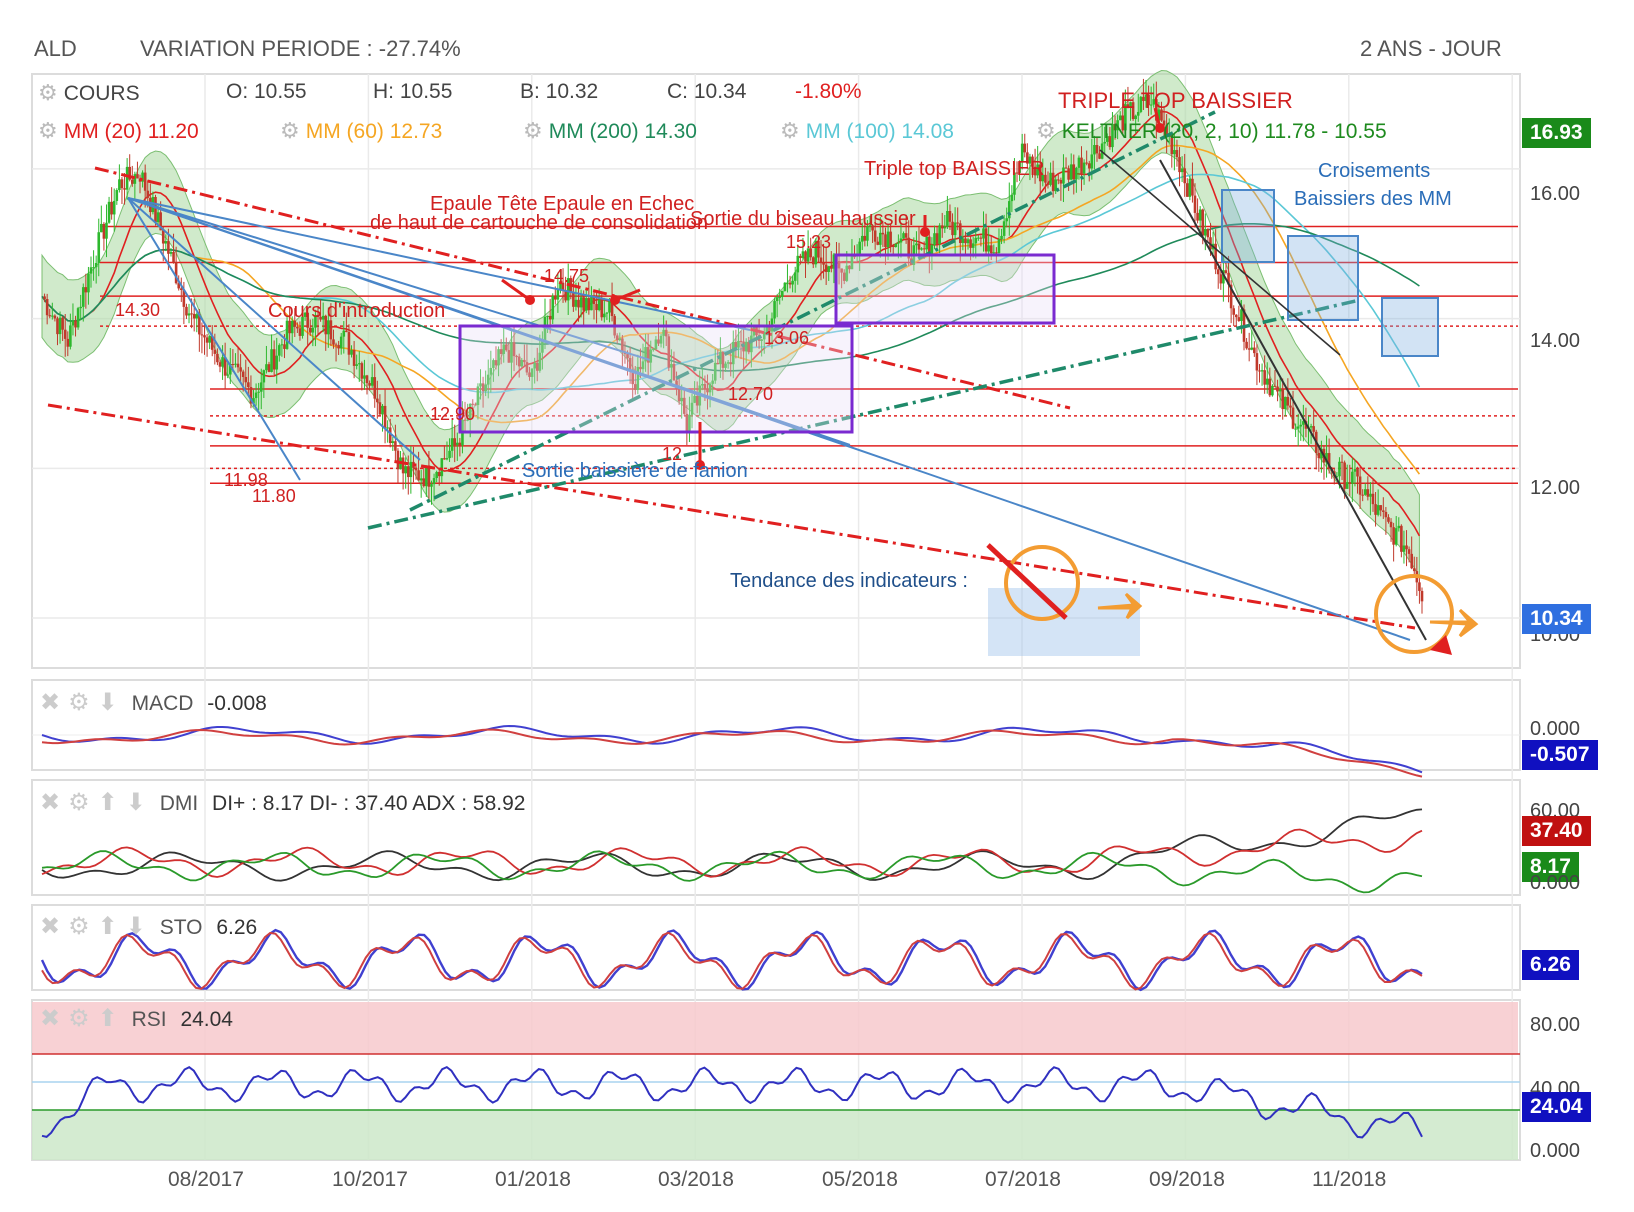  What do you see at coordinates (149, 1019) in the screenshot?
I see `rsi-label: RSI` at bounding box center [149, 1019].